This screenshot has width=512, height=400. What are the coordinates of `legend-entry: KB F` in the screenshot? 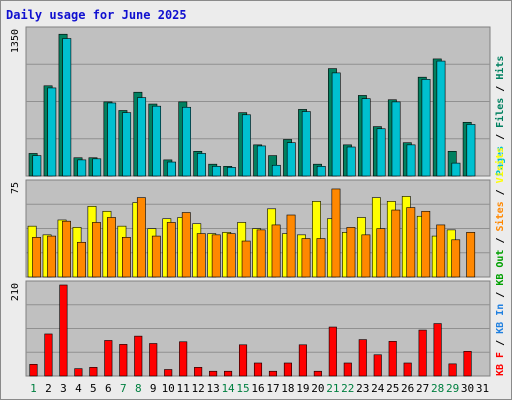 It's located at (500, 364).